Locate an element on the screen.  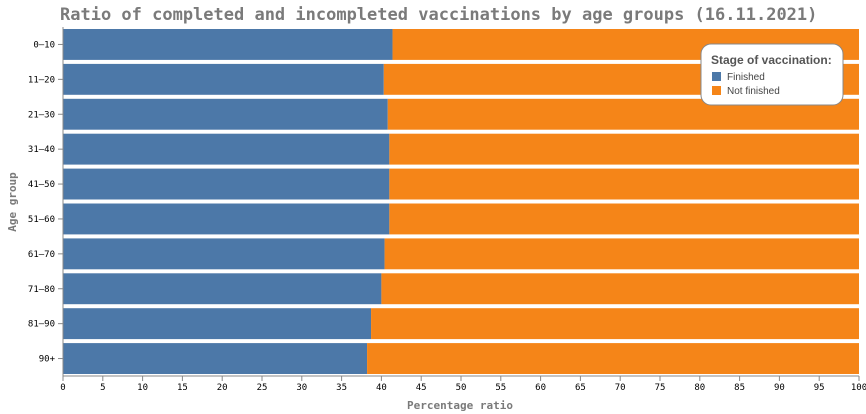
legend-swatch-not-finished is located at coordinates (716, 90).